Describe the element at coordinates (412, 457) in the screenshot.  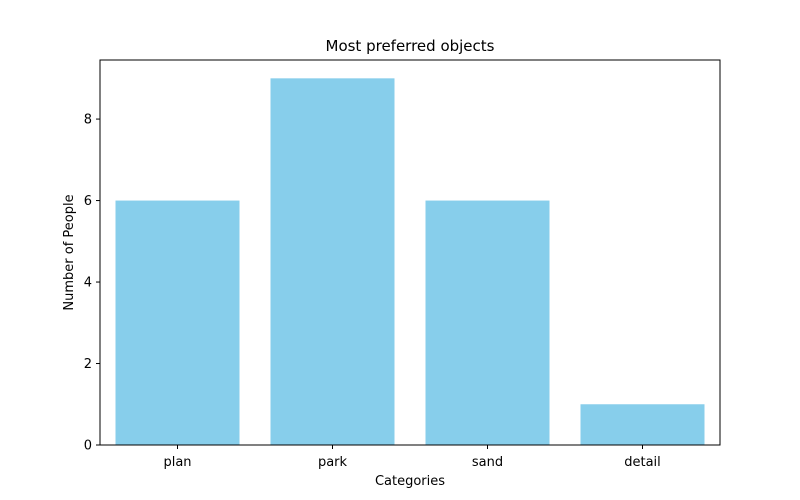
I see `x-axis-ticks: plan park sand detail` at that location.